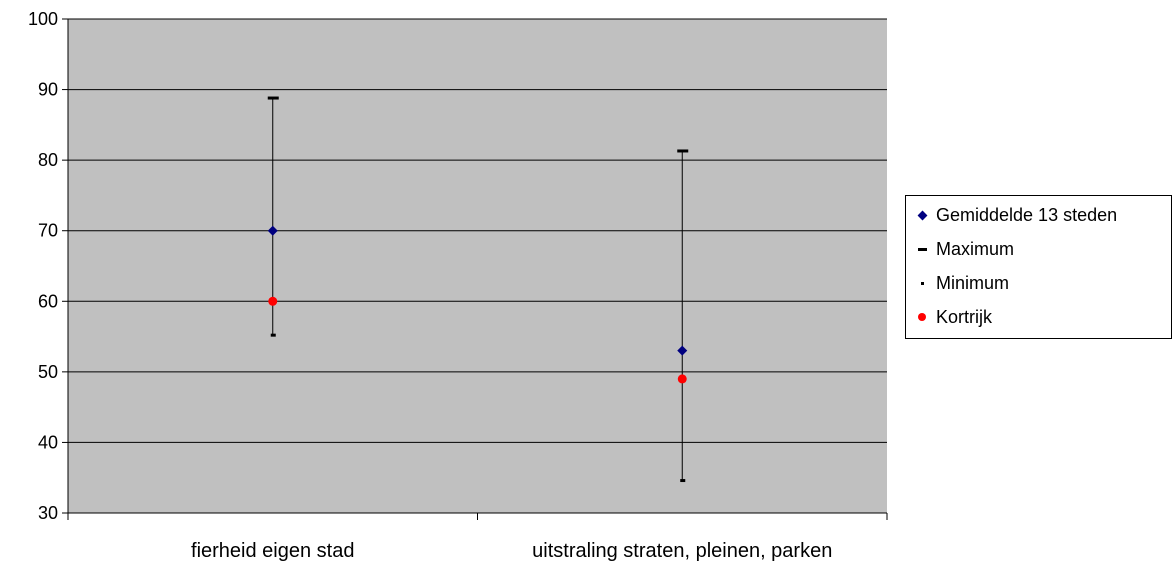 Image resolution: width=1172 pixels, height=562 pixels. What do you see at coordinates (48, 231) in the screenshot?
I see `y-tick-label: 70` at bounding box center [48, 231].